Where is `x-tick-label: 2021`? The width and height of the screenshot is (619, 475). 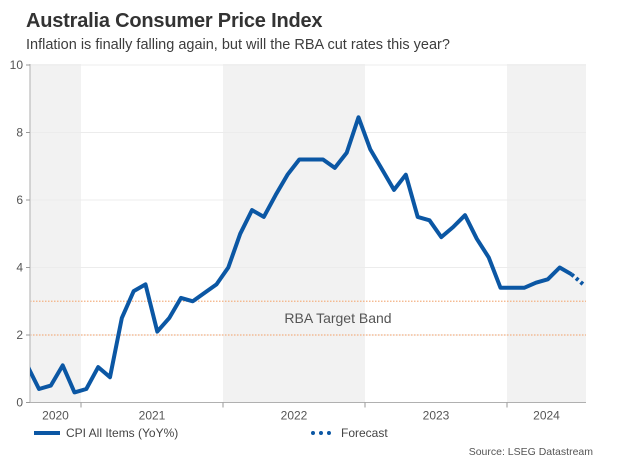
x-tick-label: 2021 is located at coordinates (152, 416).